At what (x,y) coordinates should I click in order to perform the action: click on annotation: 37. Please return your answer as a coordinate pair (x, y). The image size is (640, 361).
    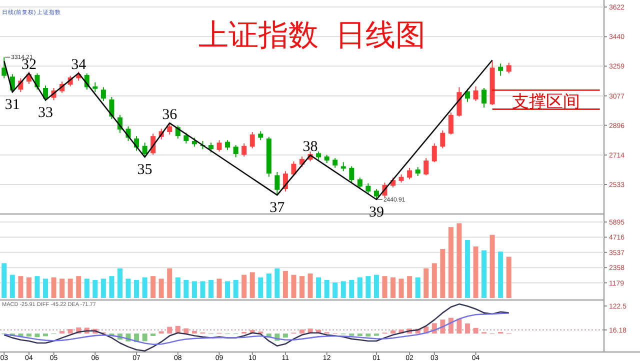
    Looking at the image, I should click on (278, 208).